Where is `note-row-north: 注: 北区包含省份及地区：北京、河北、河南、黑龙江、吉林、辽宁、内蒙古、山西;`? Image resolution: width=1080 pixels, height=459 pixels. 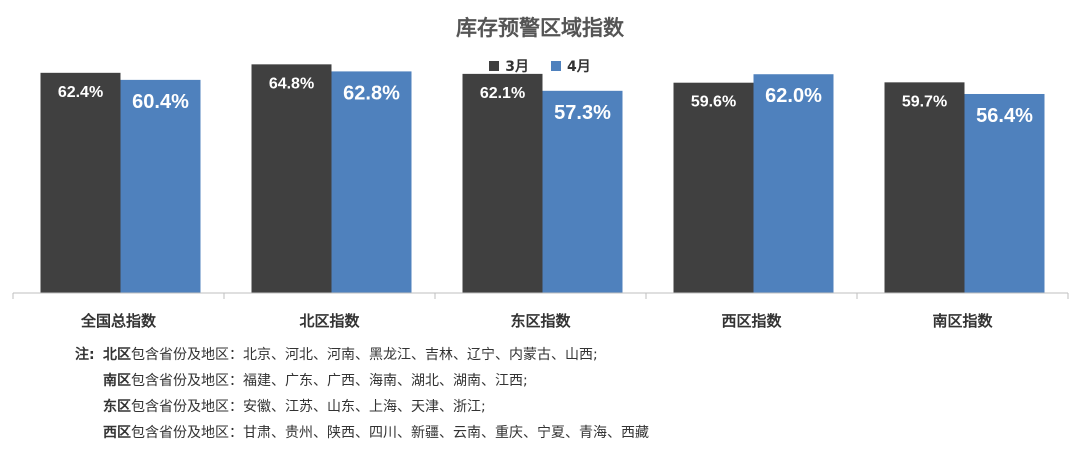 note-row-north: 注: 北区包含省份及地区：北京、河北、河南、黑龙江、吉林、辽宁、内蒙古、山西; is located at coordinates (362, 355).